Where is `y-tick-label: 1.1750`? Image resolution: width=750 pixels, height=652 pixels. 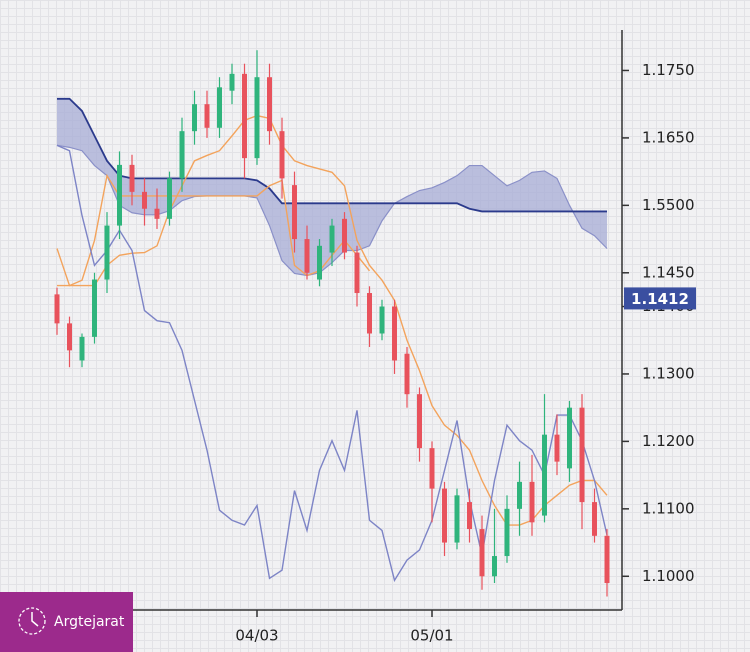
y-tick-label: 1.1750 is located at coordinates (668, 70).